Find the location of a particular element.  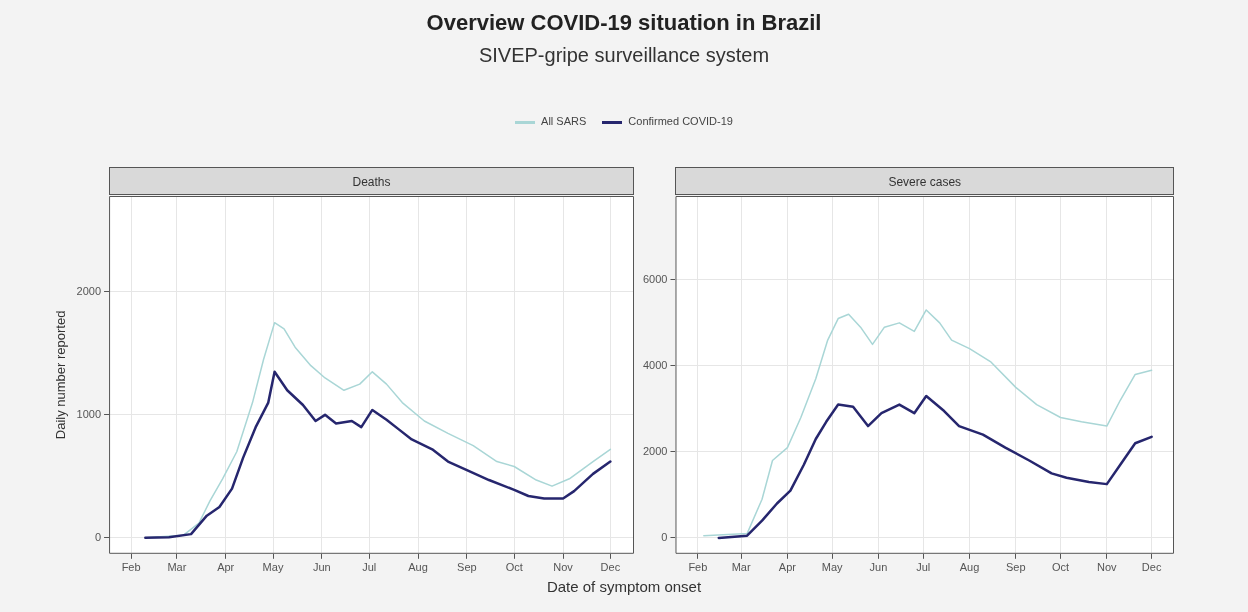

chart-title: Deaths is located at coordinates (371, 181).